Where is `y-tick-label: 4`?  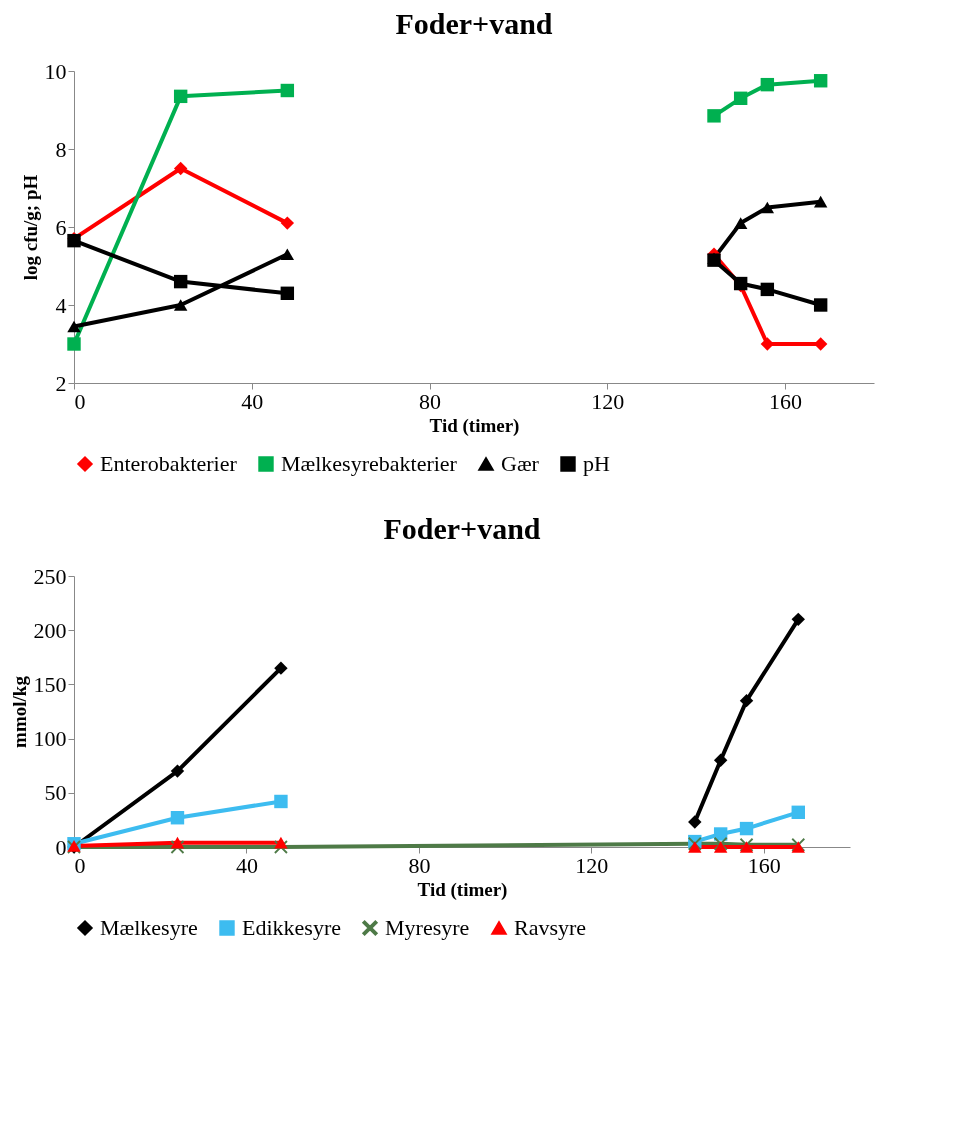
y-tick-label: 4 is located at coordinates (61, 305).